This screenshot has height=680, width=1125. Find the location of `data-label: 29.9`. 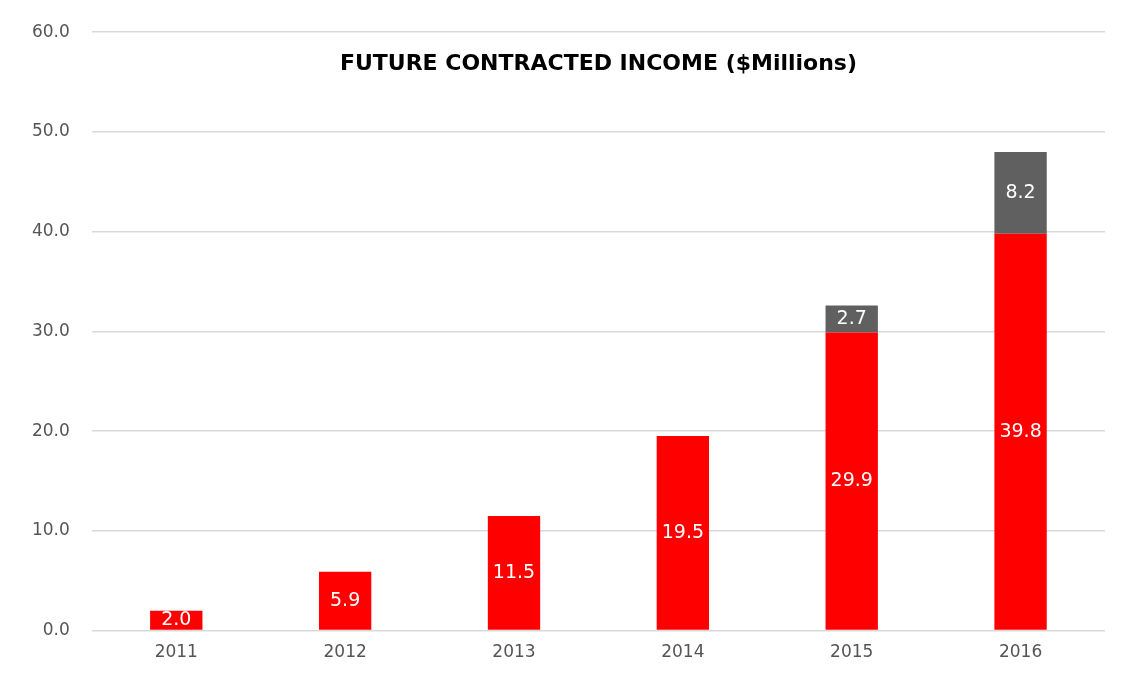

data-label: 29.9 is located at coordinates (851, 479).